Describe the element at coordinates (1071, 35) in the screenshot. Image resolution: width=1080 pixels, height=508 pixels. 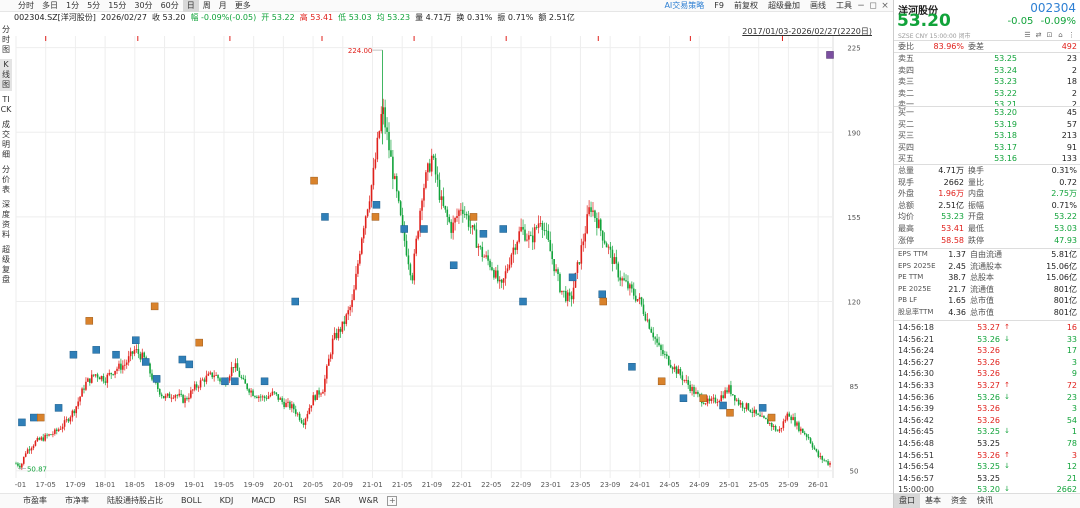
I see `more-icon: ⋮` at that location.